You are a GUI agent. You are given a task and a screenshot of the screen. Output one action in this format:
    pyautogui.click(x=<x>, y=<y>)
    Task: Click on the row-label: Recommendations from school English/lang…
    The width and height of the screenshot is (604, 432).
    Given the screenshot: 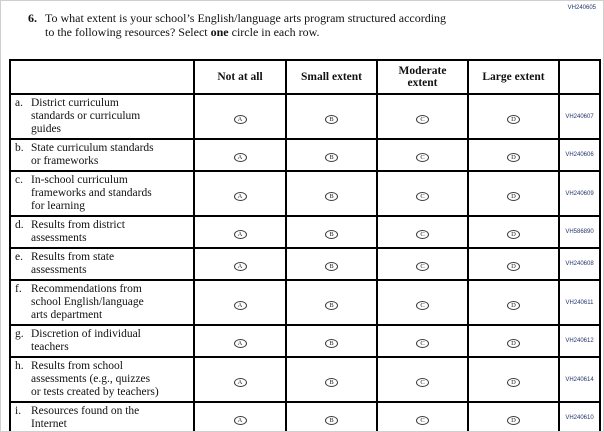 What is the action you would take?
    pyautogui.click(x=87, y=302)
    